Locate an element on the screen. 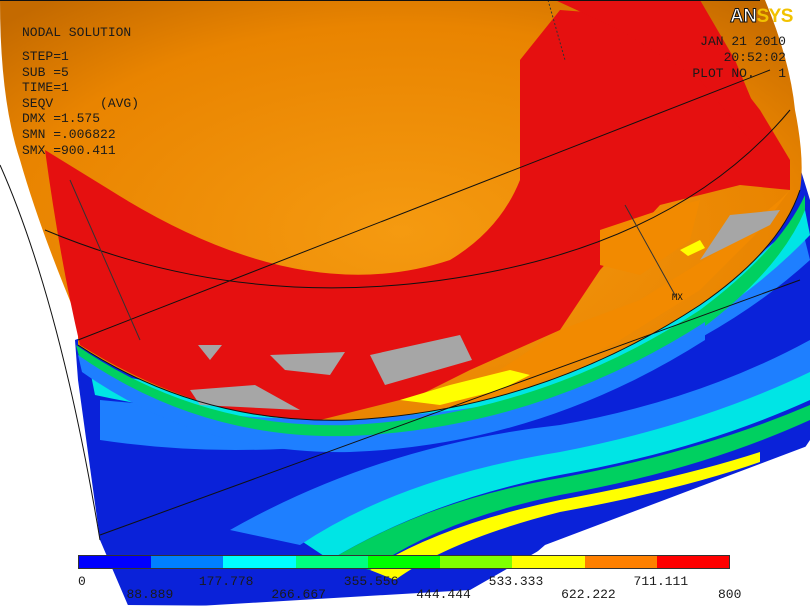 This screenshot has width=810, height=610. date-text: JAN 21 2010 is located at coordinates (743, 41).